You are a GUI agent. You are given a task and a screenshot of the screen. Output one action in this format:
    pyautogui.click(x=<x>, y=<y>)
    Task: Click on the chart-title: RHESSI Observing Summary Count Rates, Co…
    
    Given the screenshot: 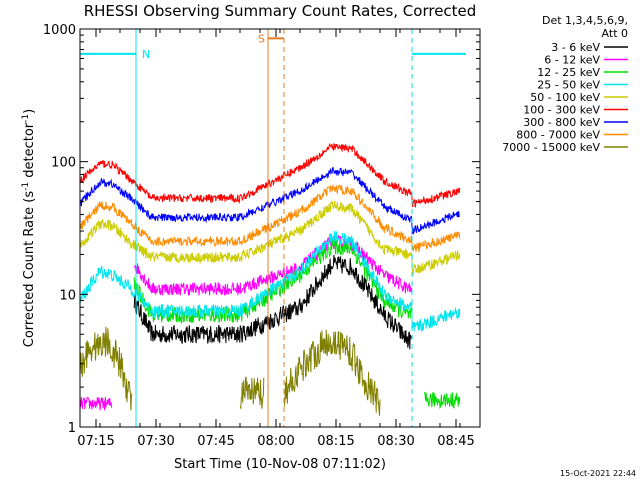 What is the action you would take?
    pyautogui.click(x=280, y=11)
    